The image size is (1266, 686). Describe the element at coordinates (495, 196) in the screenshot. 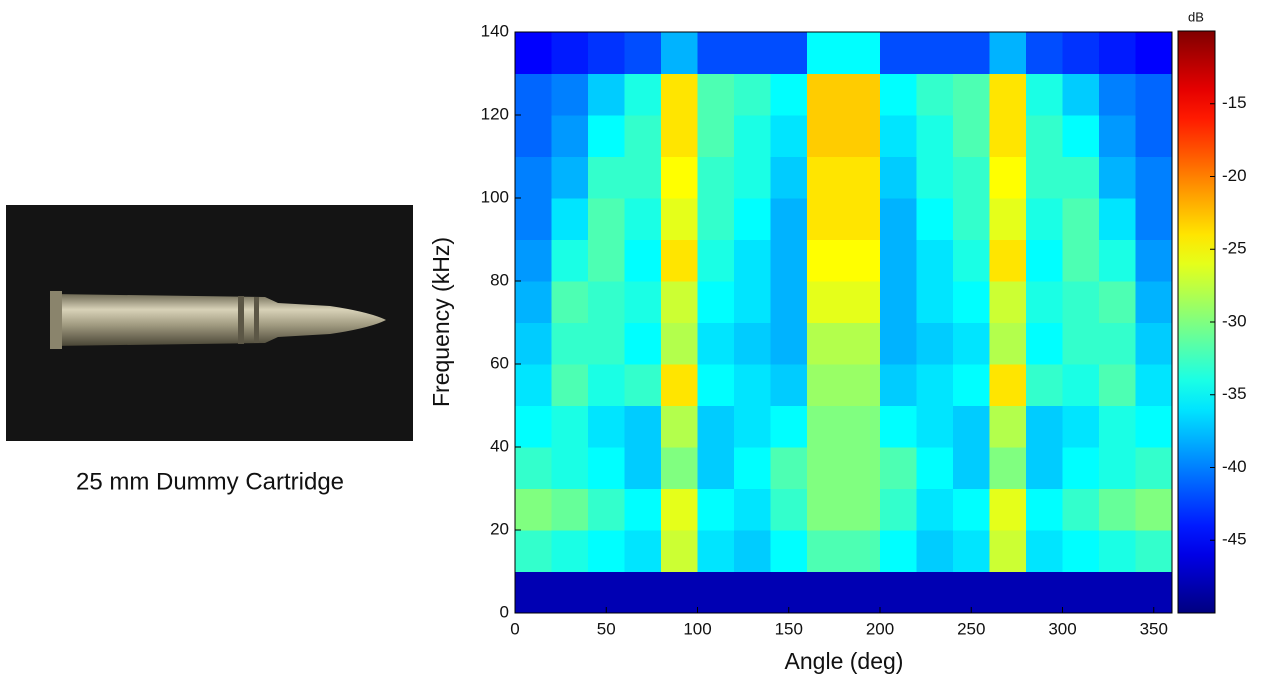

I see `y-tick-label: 100` at that location.